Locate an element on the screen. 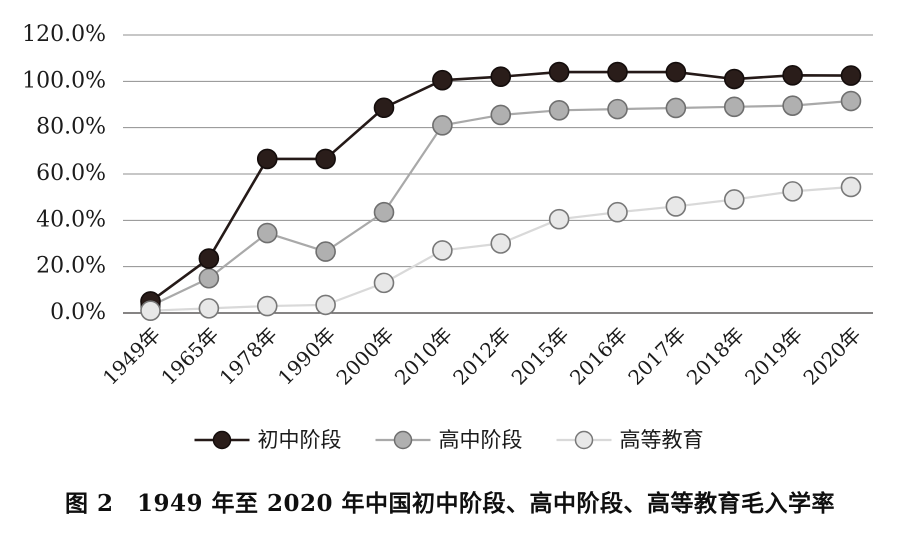 The width and height of the screenshot is (900, 539). x-axis-tick-label: 2015年 is located at coordinates (540, 356).